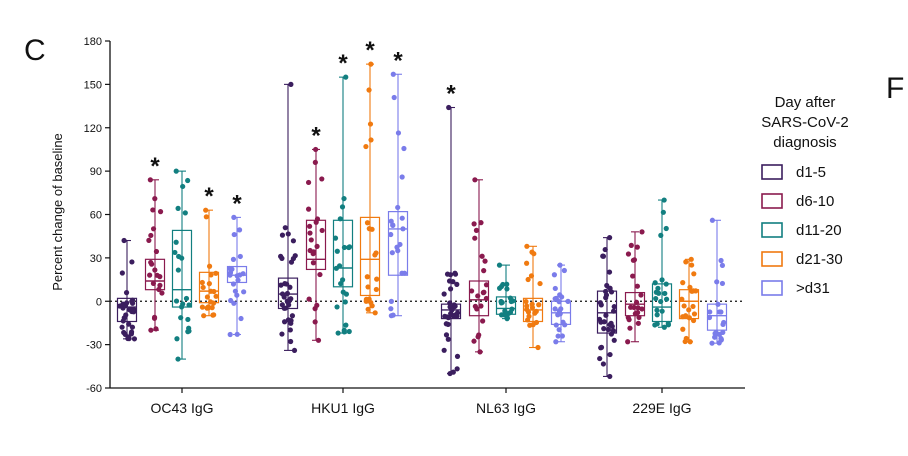 The width and height of the screenshot is (908, 456). I want to click on box-iqr, so click(370, 256).